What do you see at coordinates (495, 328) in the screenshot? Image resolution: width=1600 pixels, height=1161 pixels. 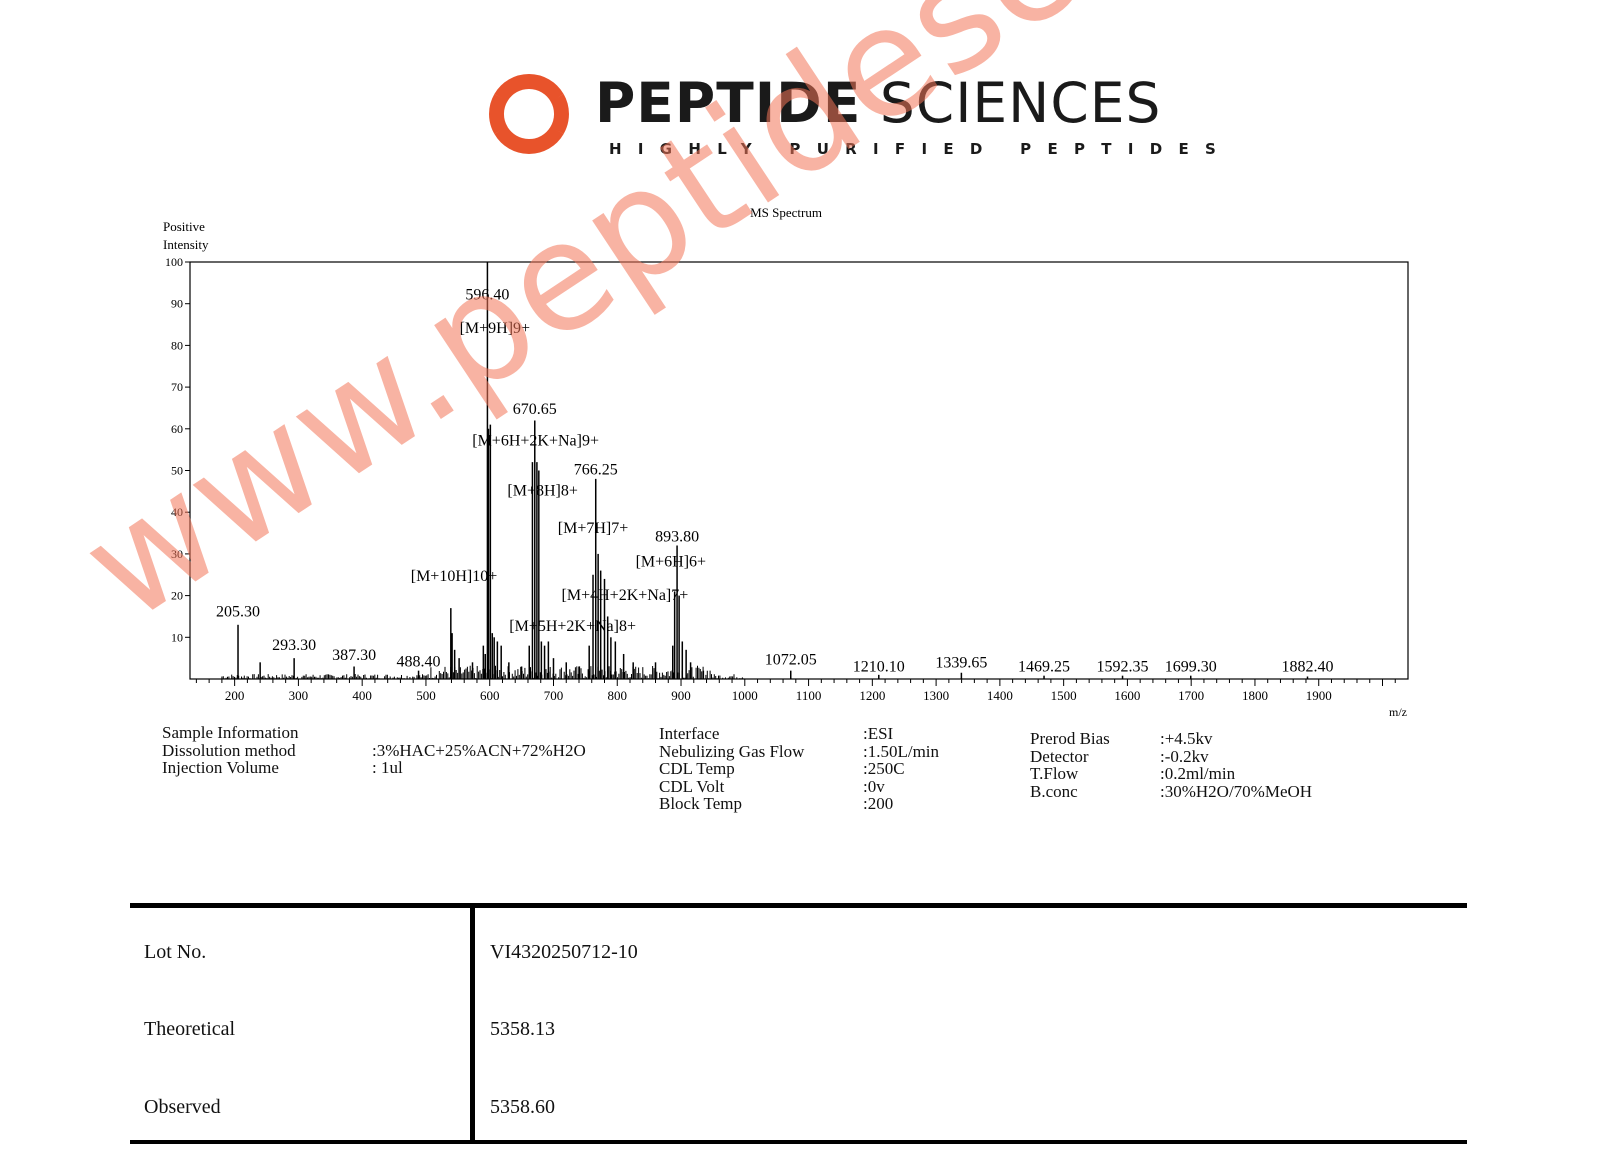 I see `peak-label: [M+9H]9+` at bounding box center [495, 328].